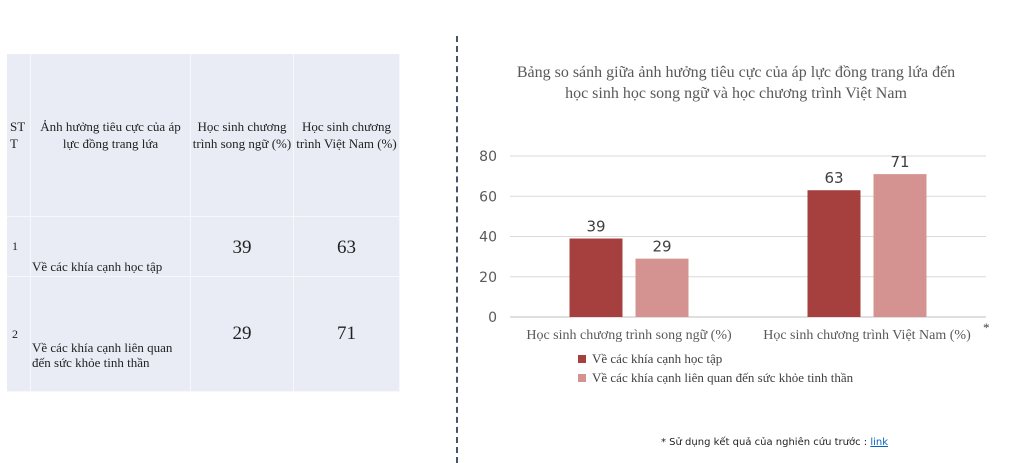 This screenshot has width=1009, height=463. Describe the element at coordinates (242, 135) in the screenshot. I see `header-bilingual: Học sinh chương trình song ngữ (%)` at that location.